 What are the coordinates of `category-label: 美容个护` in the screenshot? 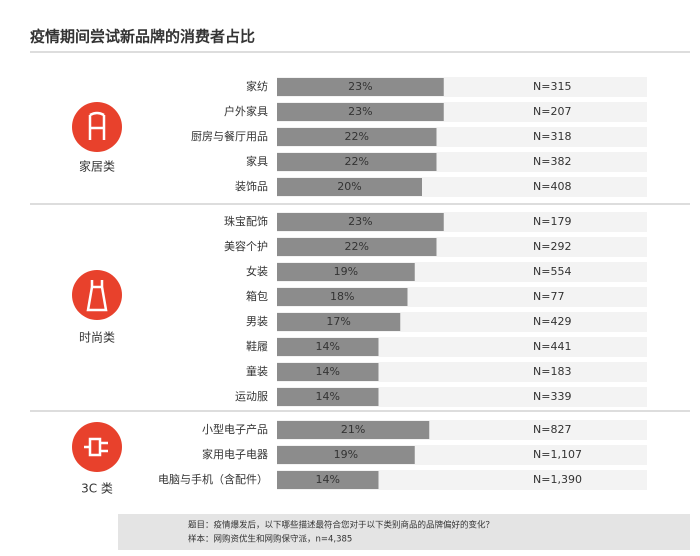 It's located at (246, 246).